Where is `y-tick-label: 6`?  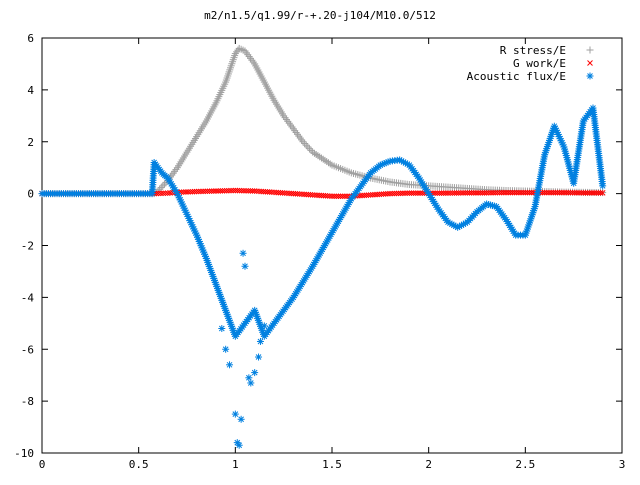 y-tick-label: 6 is located at coordinates (30, 38).